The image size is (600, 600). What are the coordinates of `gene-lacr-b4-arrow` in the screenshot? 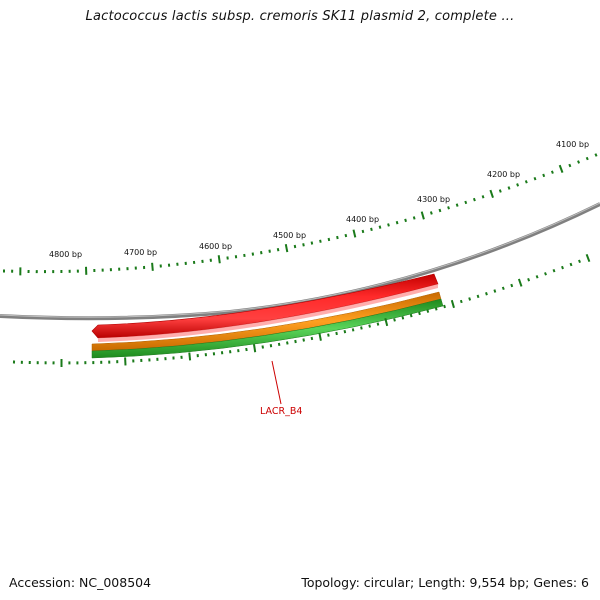 It's located at (265, 306).